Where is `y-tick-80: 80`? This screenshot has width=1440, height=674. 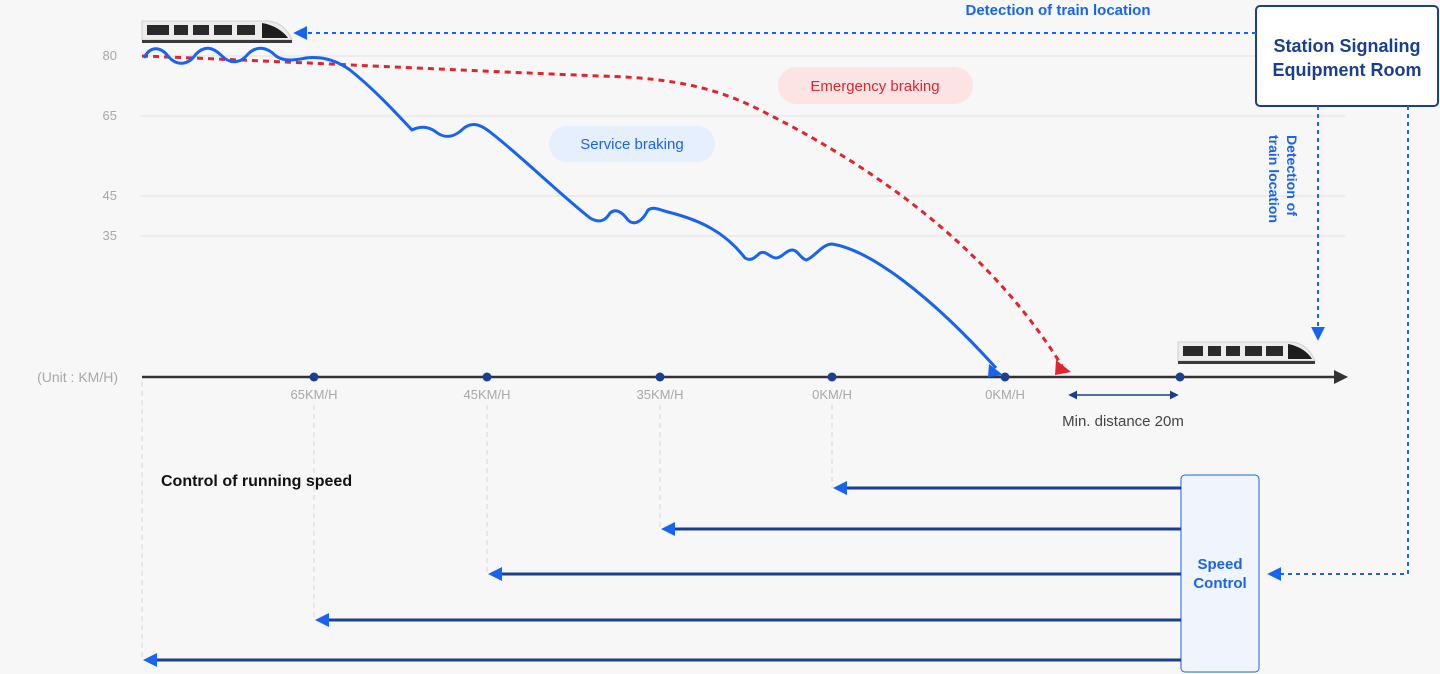 y-tick-80: 80 is located at coordinates (110, 55).